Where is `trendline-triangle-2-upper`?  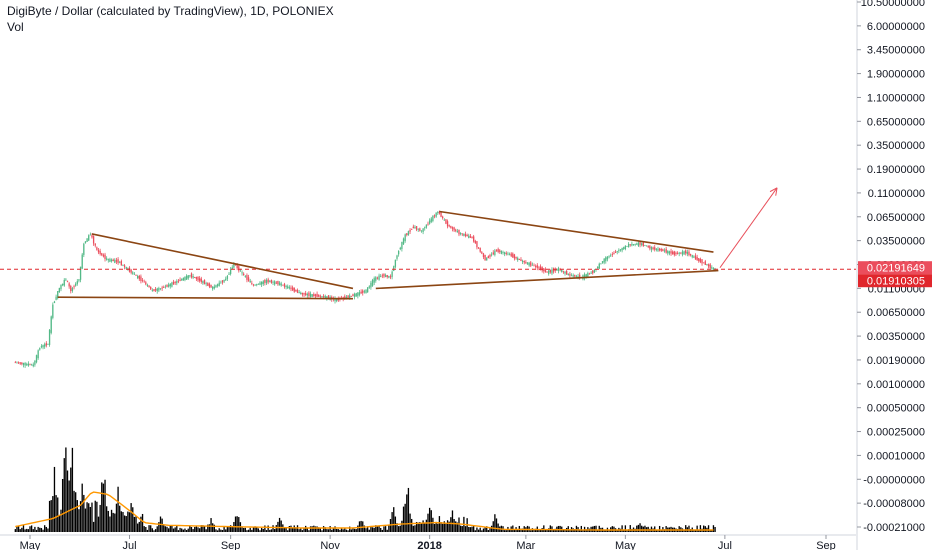 trendline-triangle-2-upper is located at coordinates (576, 231).